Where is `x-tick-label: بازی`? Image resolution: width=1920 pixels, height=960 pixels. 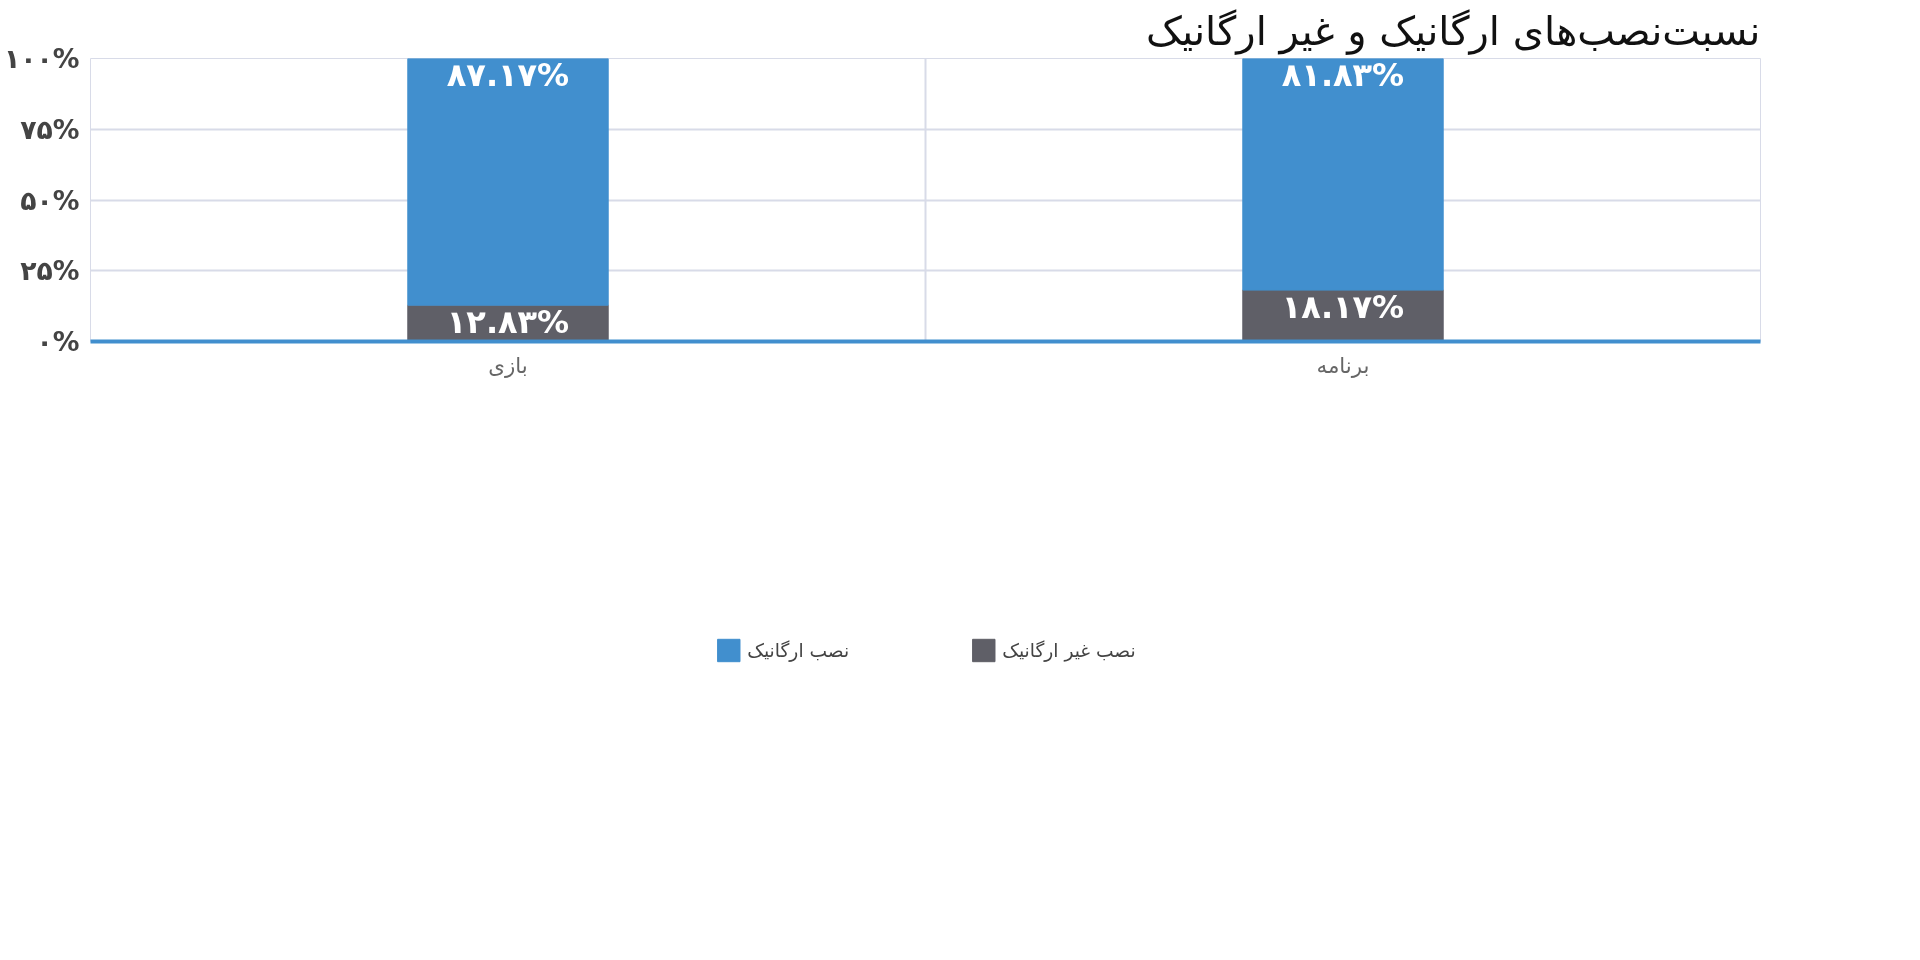
x-tick-label: بازی is located at coordinates (508, 365).